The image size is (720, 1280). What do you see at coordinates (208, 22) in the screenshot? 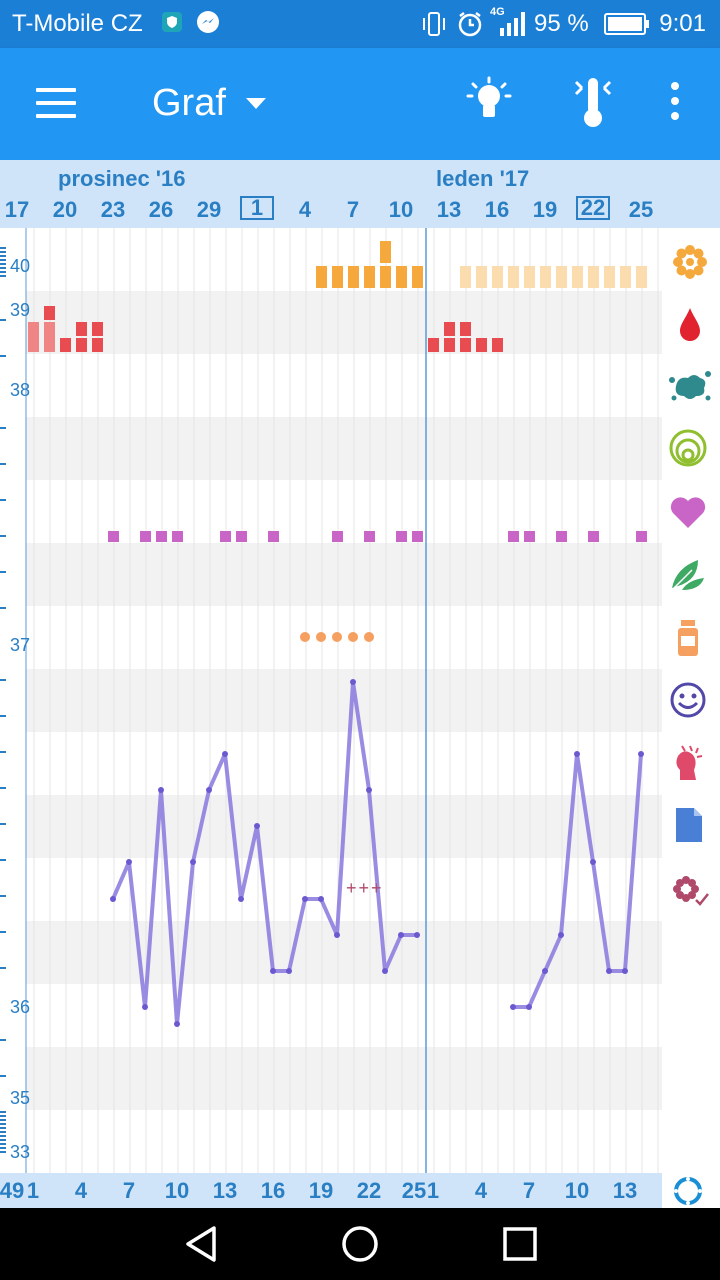
I see `messenger-icon` at bounding box center [208, 22].